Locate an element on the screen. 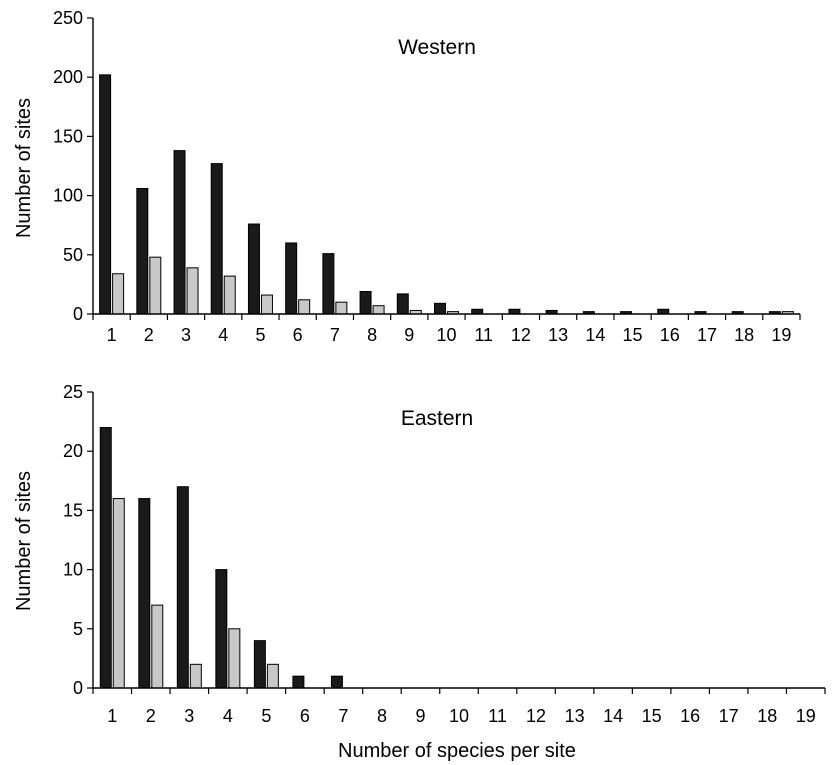 The width and height of the screenshot is (835, 765). y-tick-label: 20 is located at coordinates (73, 451).